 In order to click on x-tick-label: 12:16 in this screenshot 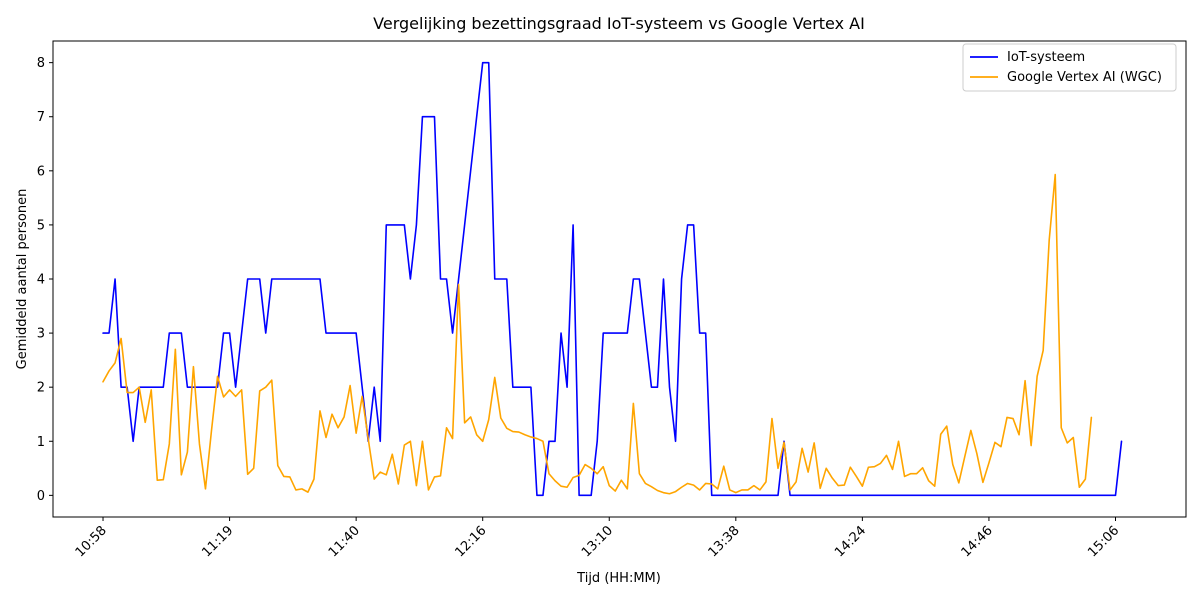, I will do `click(470, 541)`.